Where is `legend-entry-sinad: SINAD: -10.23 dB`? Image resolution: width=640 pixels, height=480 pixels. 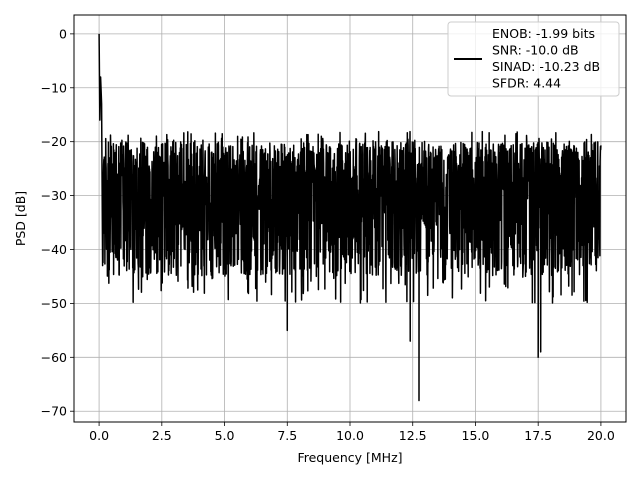
legend-entry-sinad: SINAD: -10.23 dB is located at coordinates (546, 66).